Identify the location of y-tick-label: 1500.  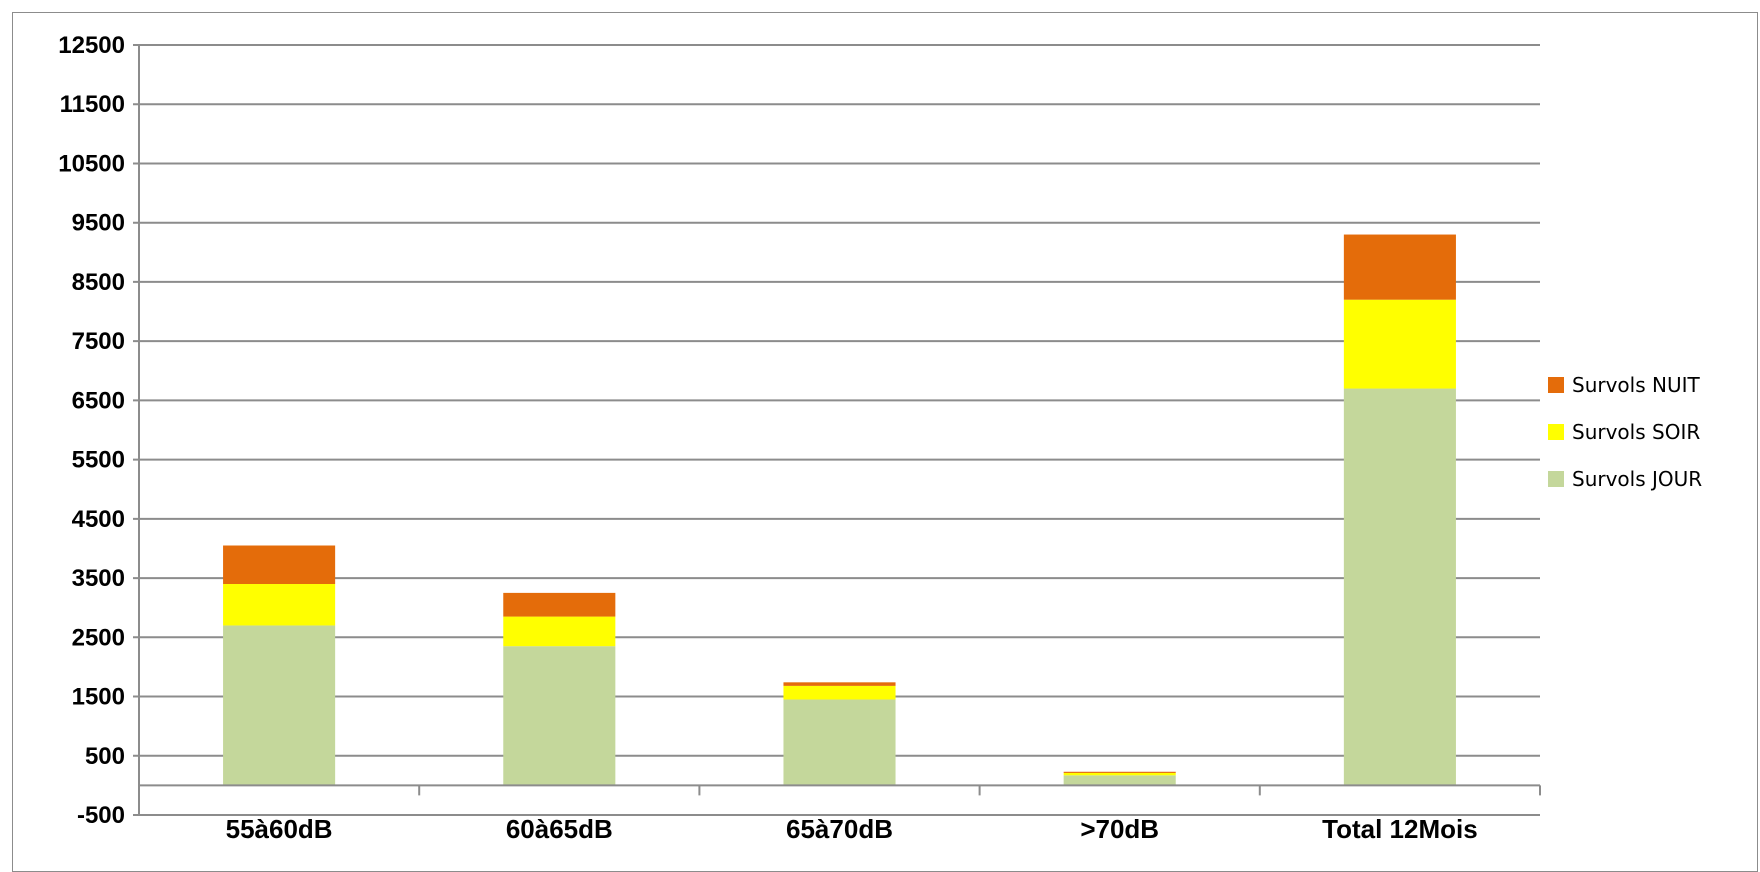
(98, 697).